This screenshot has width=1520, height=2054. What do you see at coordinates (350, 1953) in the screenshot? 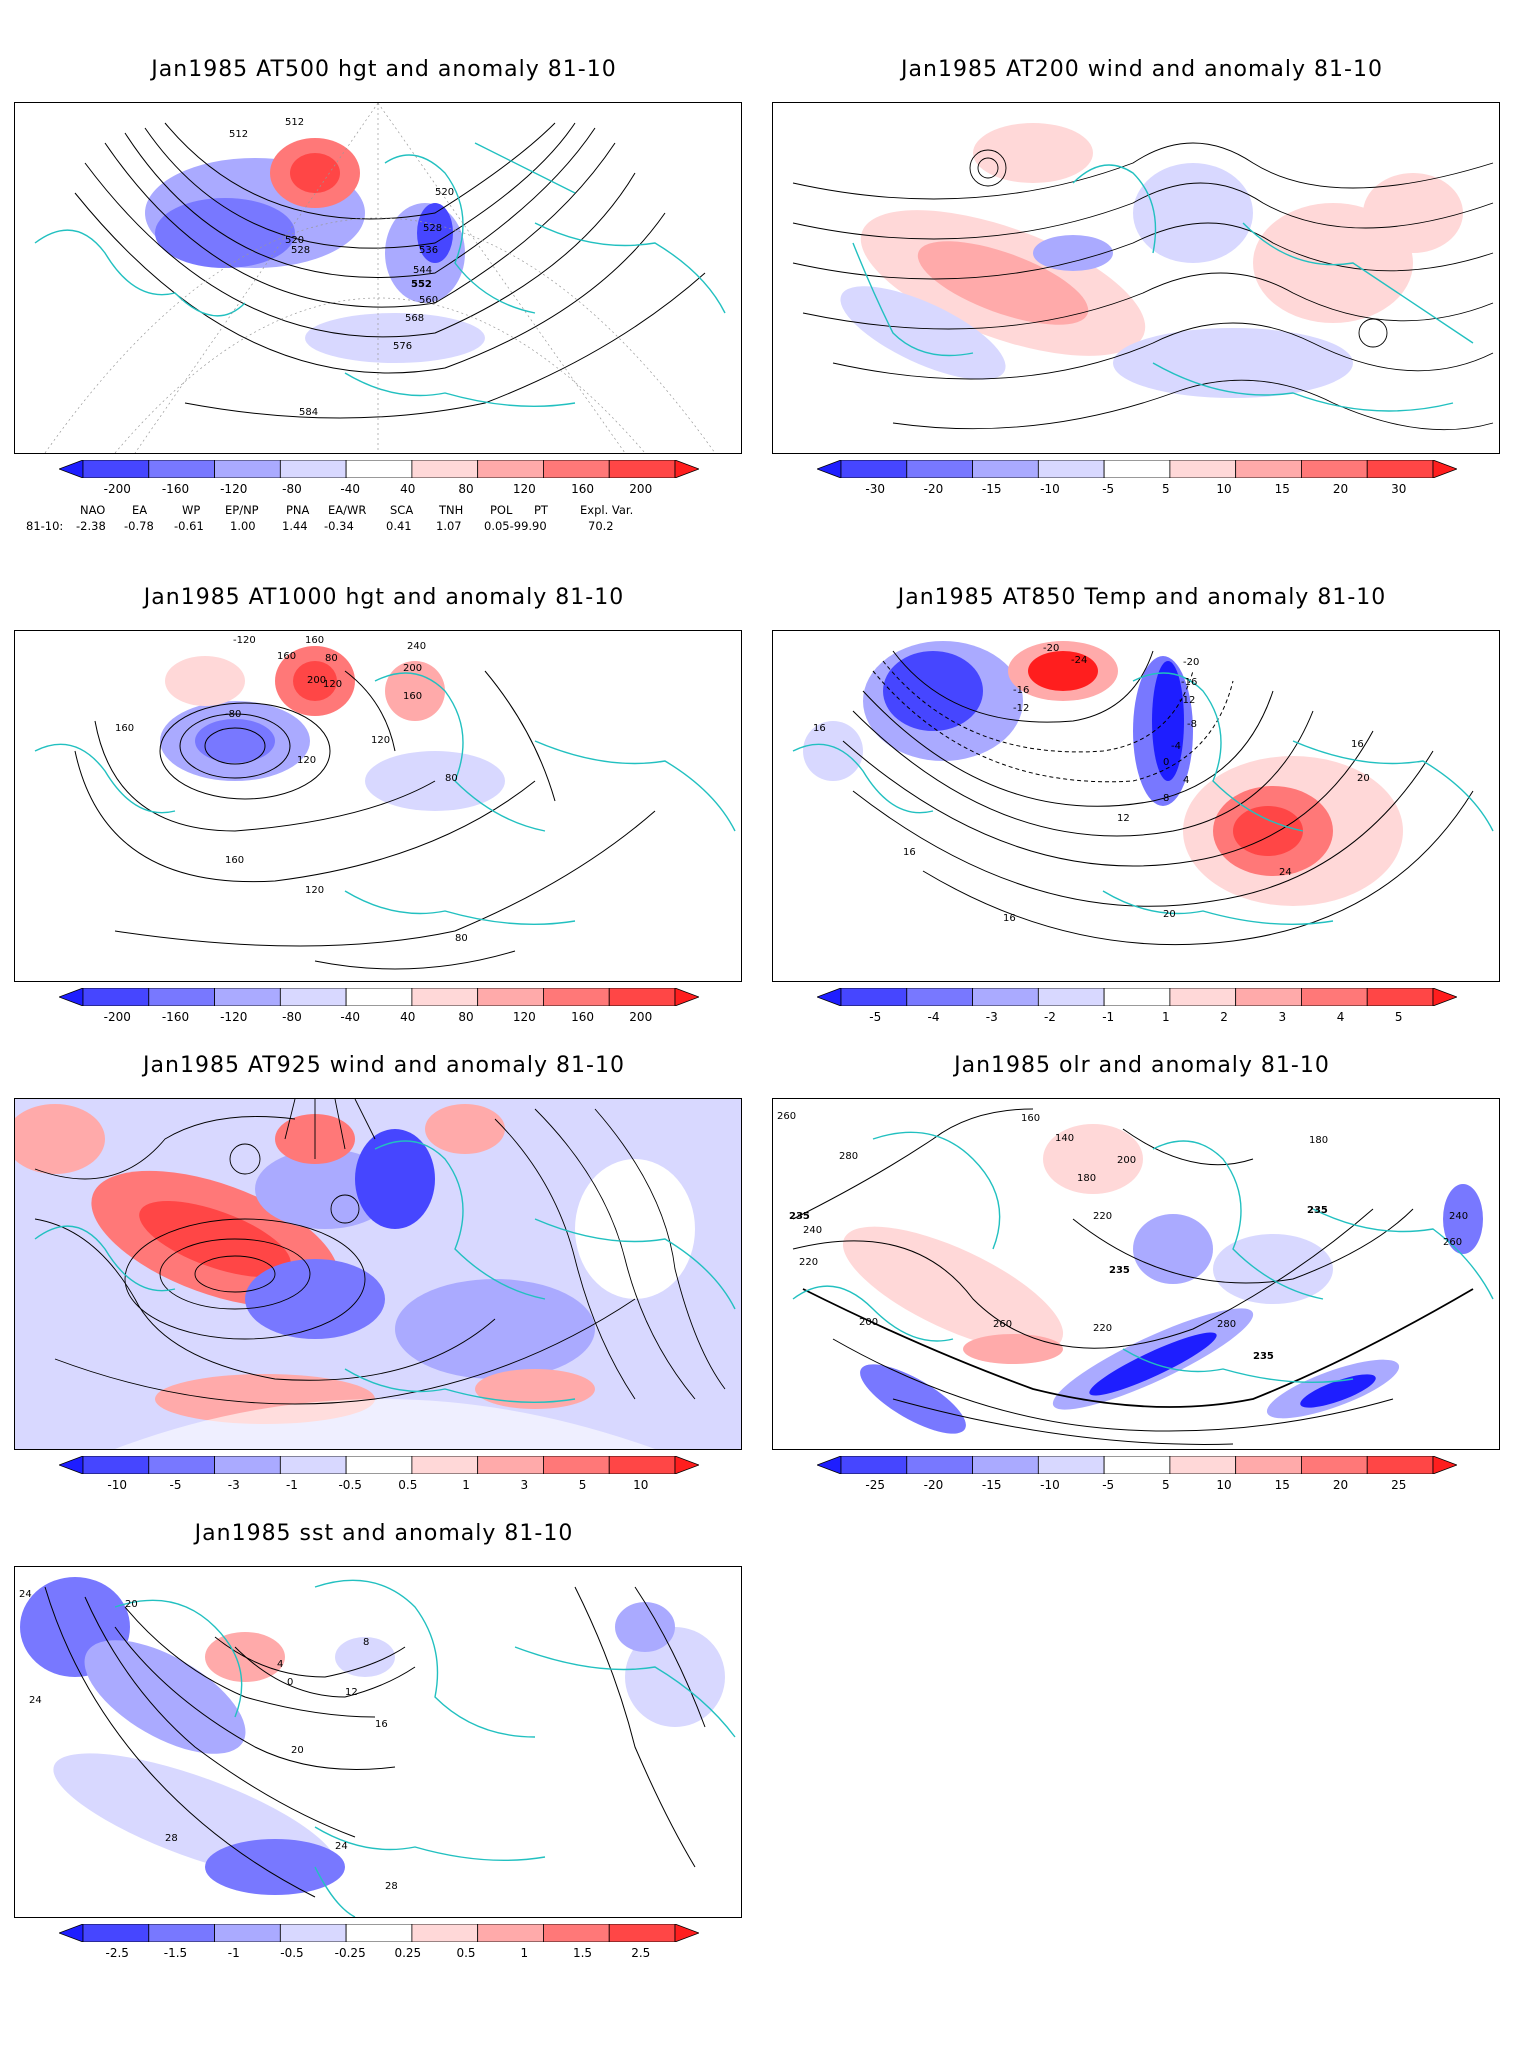
I see `colorbar-label: -0.25` at bounding box center [350, 1953].